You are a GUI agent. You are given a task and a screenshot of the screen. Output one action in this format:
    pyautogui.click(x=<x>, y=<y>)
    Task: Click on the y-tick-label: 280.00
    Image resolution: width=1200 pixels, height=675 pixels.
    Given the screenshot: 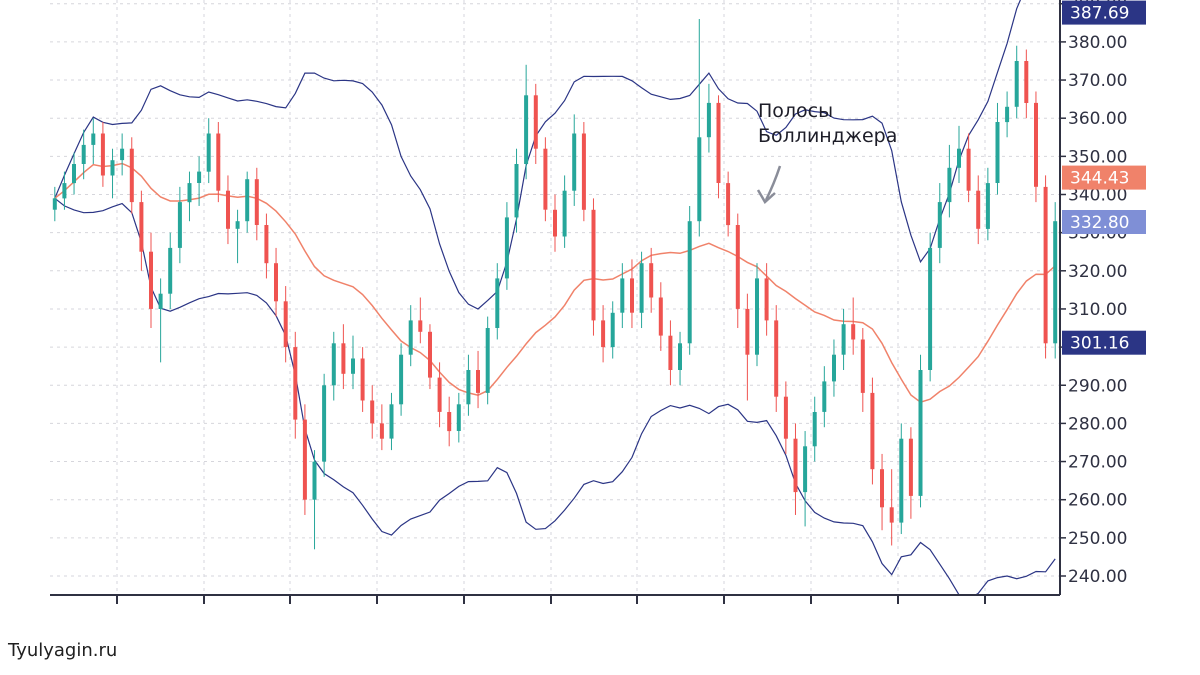 What is the action you would take?
    pyautogui.click(x=1097, y=424)
    